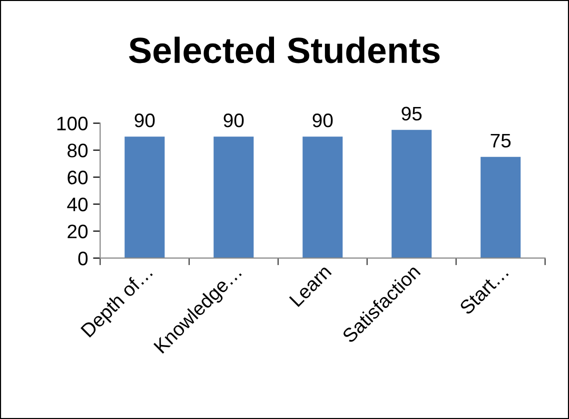 This screenshot has height=419, width=569. Describe the element at coordinates (78, 177) in the screenshot. I see `y-tick-label: 60` at that location.